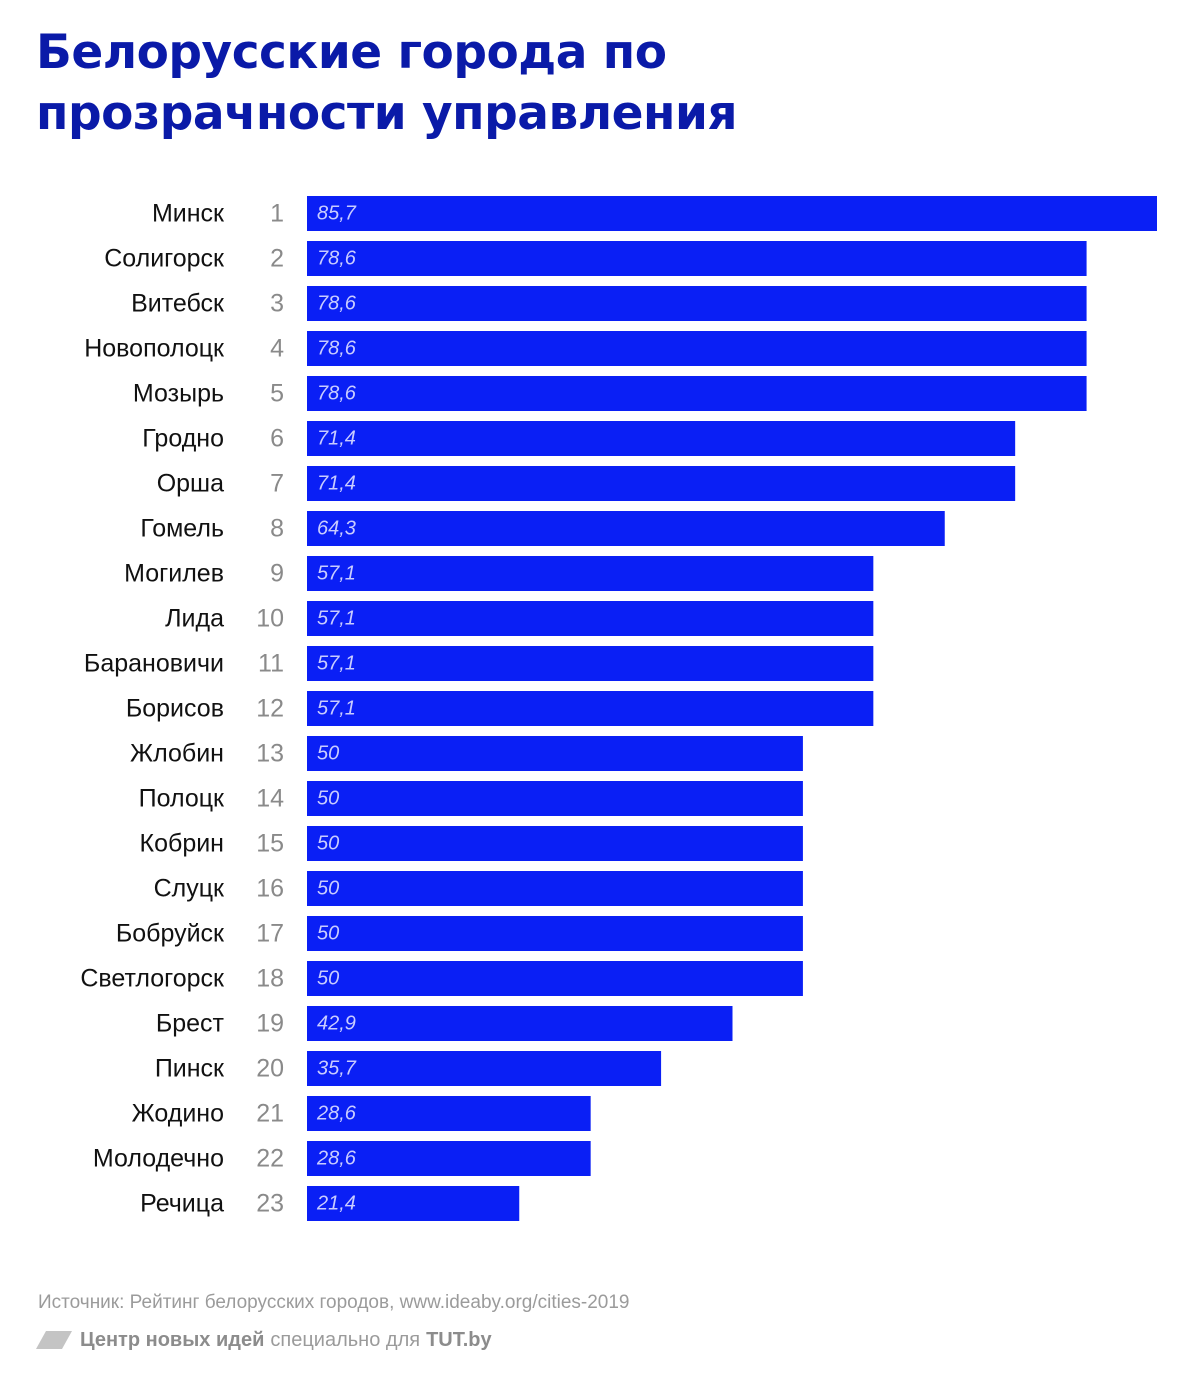  Describe the element at coordinates (182, 844) in the screenshot. I see `city-label: Кобрин` at that location.